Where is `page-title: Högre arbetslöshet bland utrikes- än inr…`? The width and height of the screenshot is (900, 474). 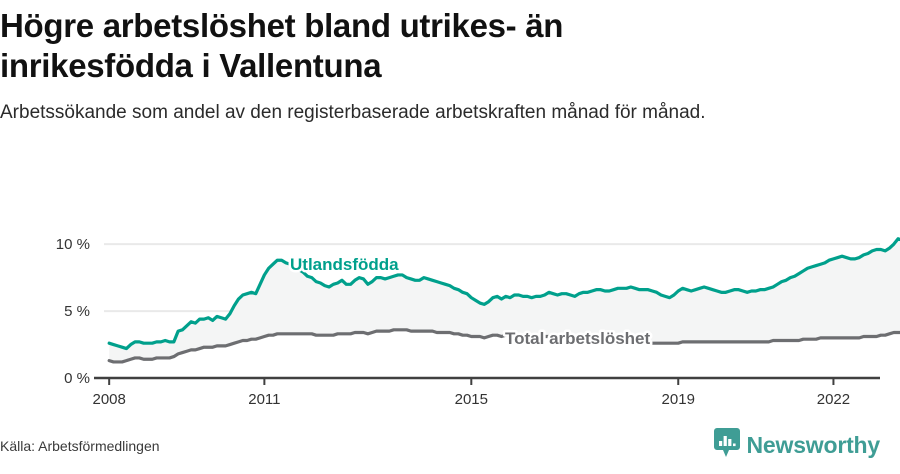
page-title: Högre arbetslöshet bland utrikes- än inr… is located at coordinates (282, 45).